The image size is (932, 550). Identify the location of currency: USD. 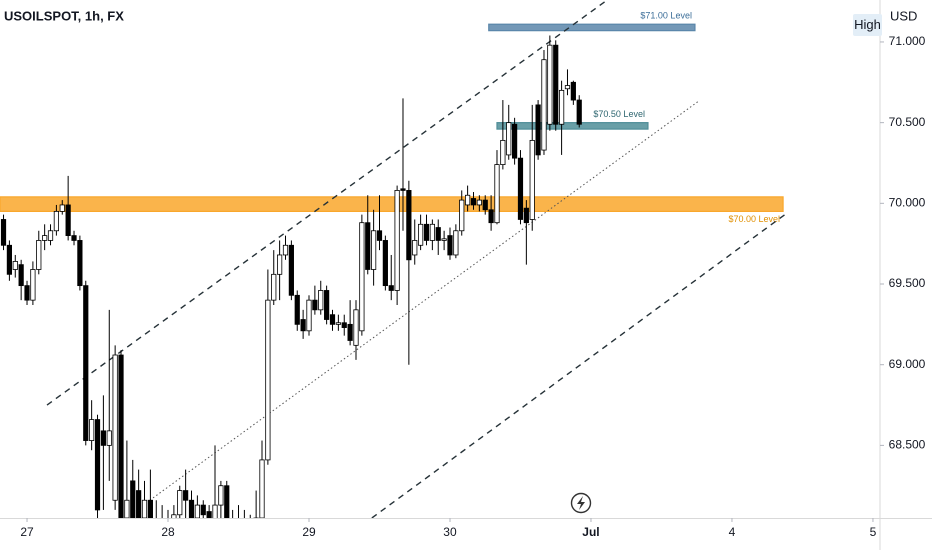
(903, 15).